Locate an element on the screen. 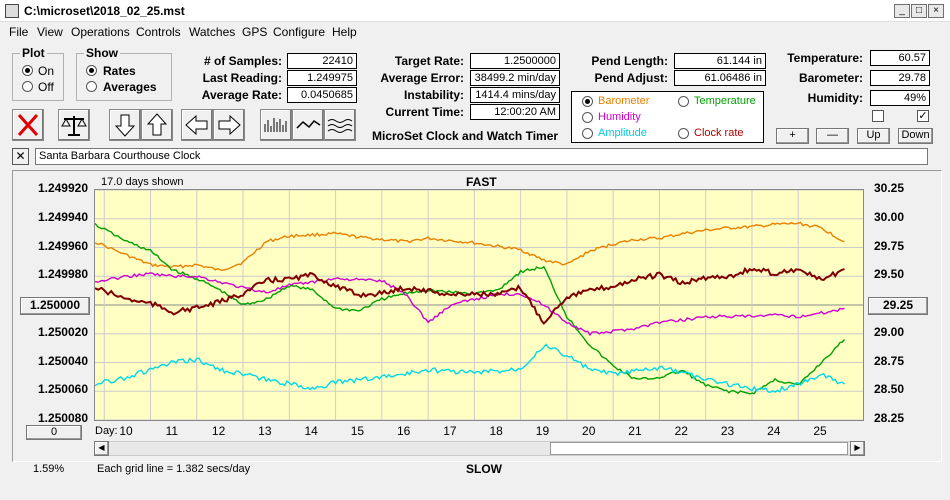  y-left-tick: 1.249940 is located at coordinates (62, 216).